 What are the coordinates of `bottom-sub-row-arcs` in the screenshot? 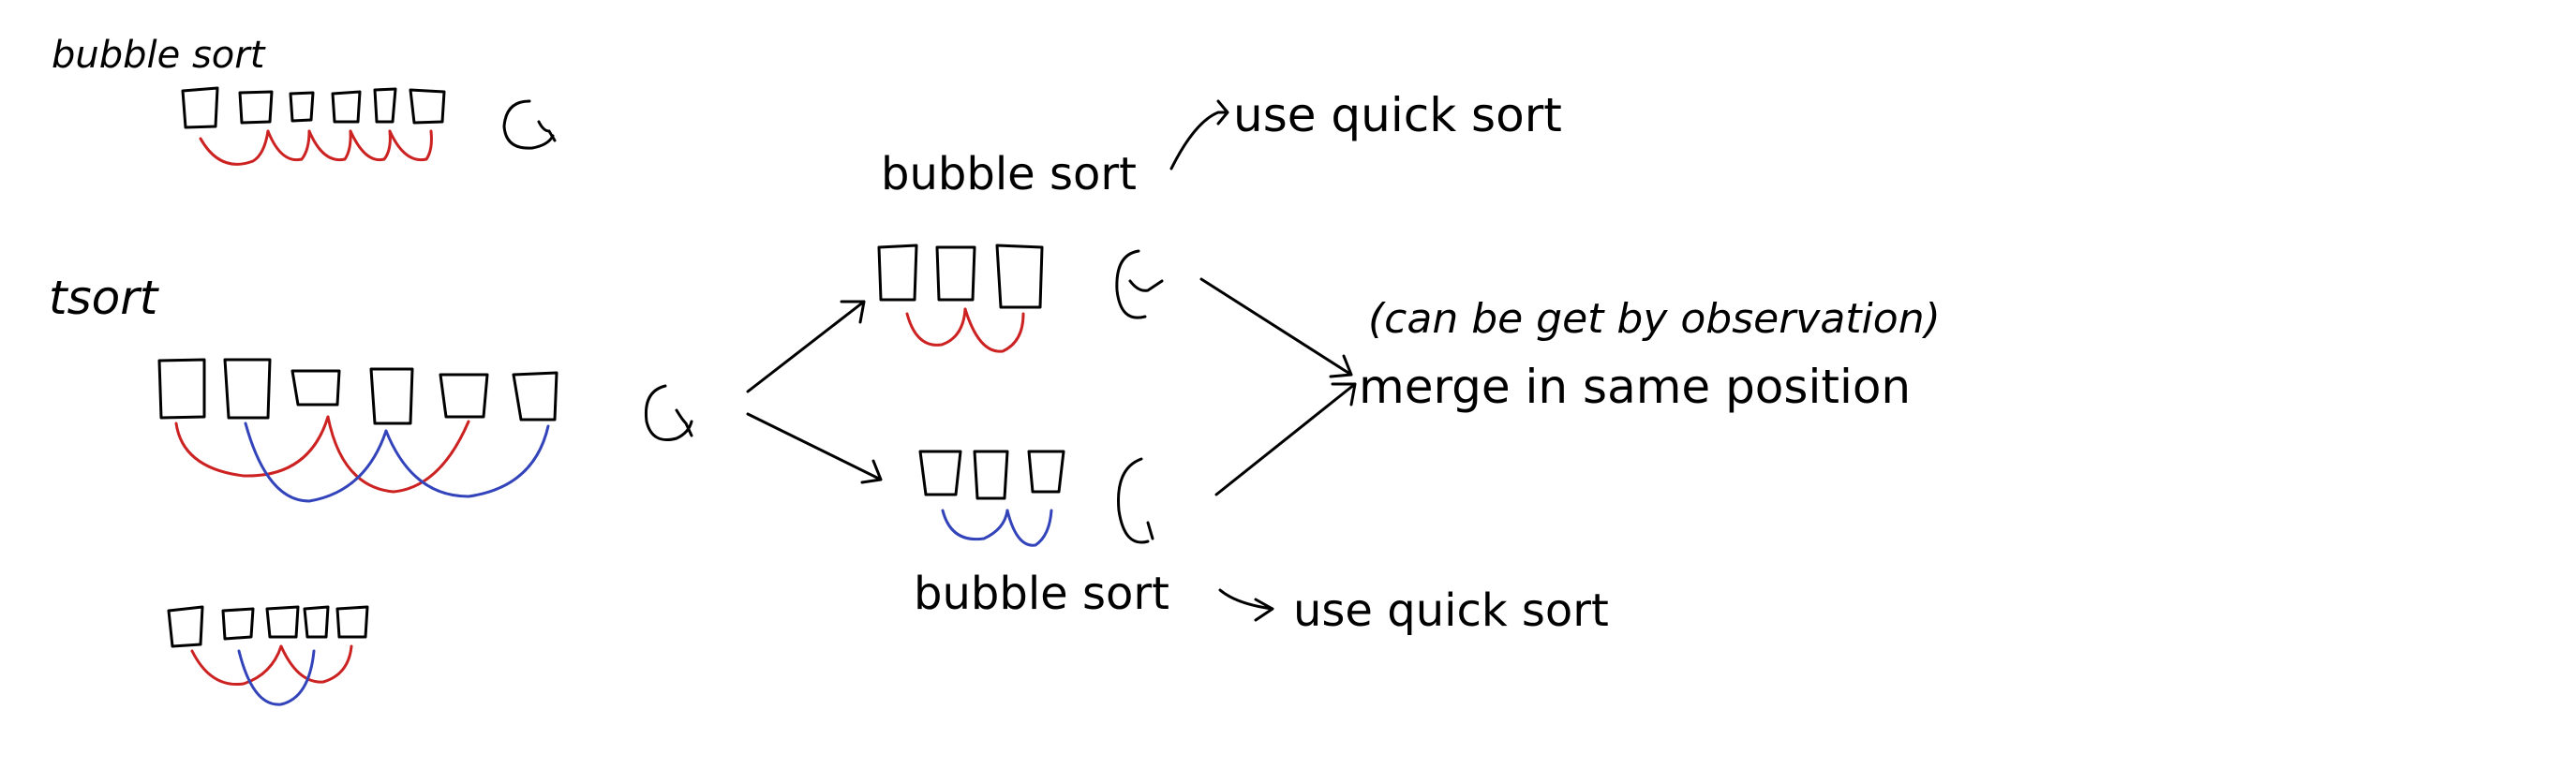 It's located at (997, 528).